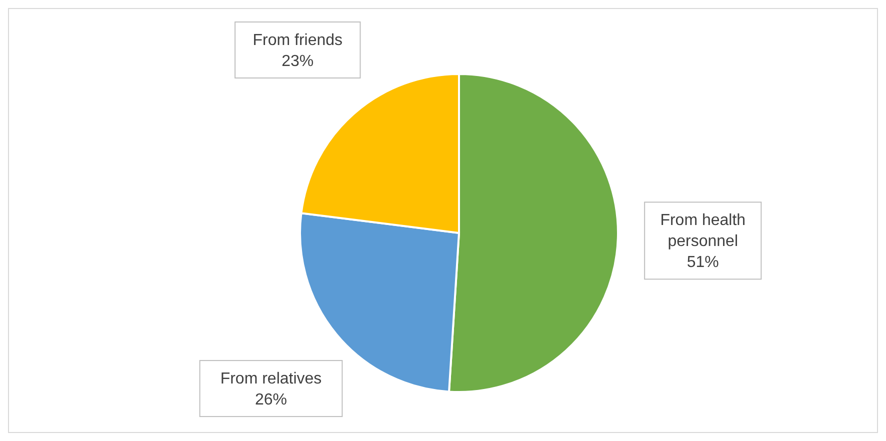 The width and height of the screenshot is (886, 441). I want to click on data-label: 23%, so click(298, 61).